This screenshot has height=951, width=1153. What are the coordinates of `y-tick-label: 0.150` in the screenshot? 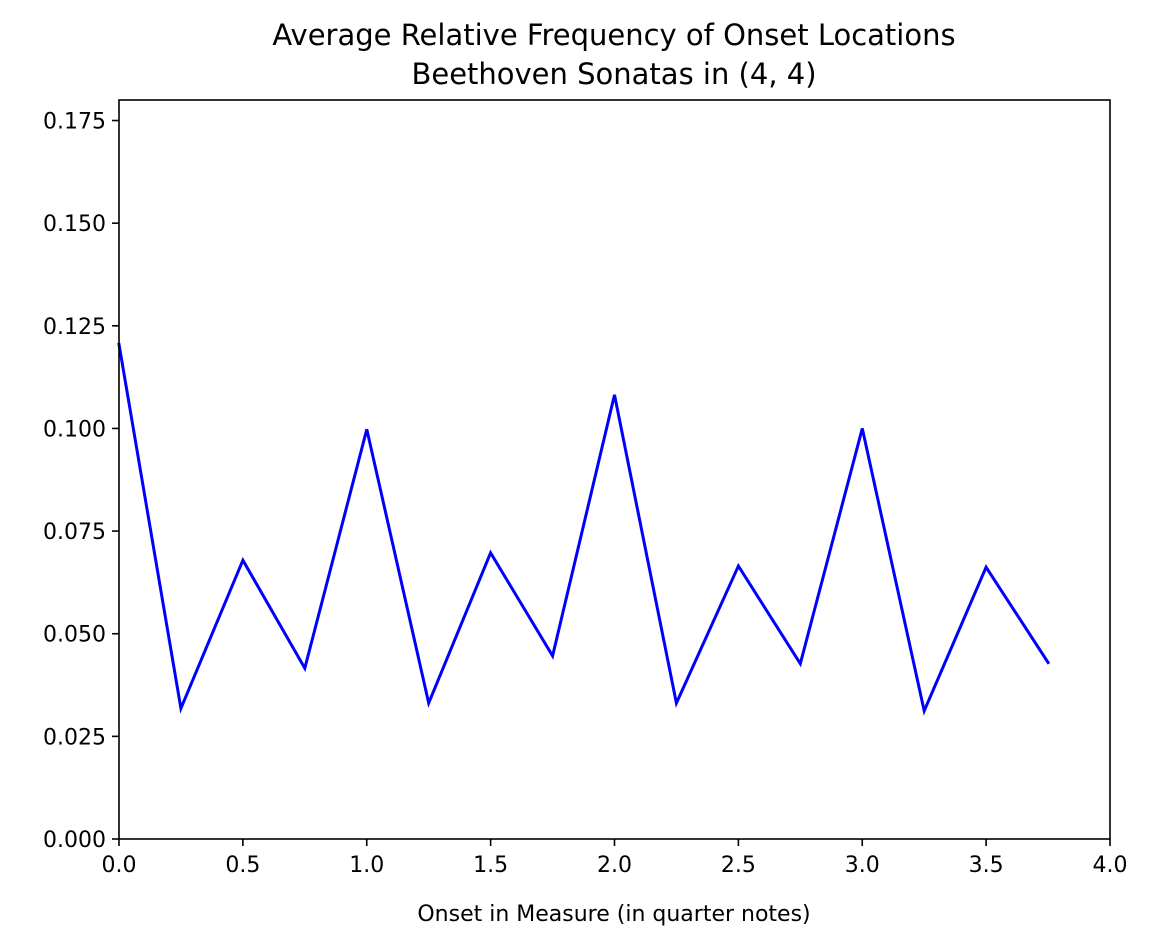 It's located at (74, 224).